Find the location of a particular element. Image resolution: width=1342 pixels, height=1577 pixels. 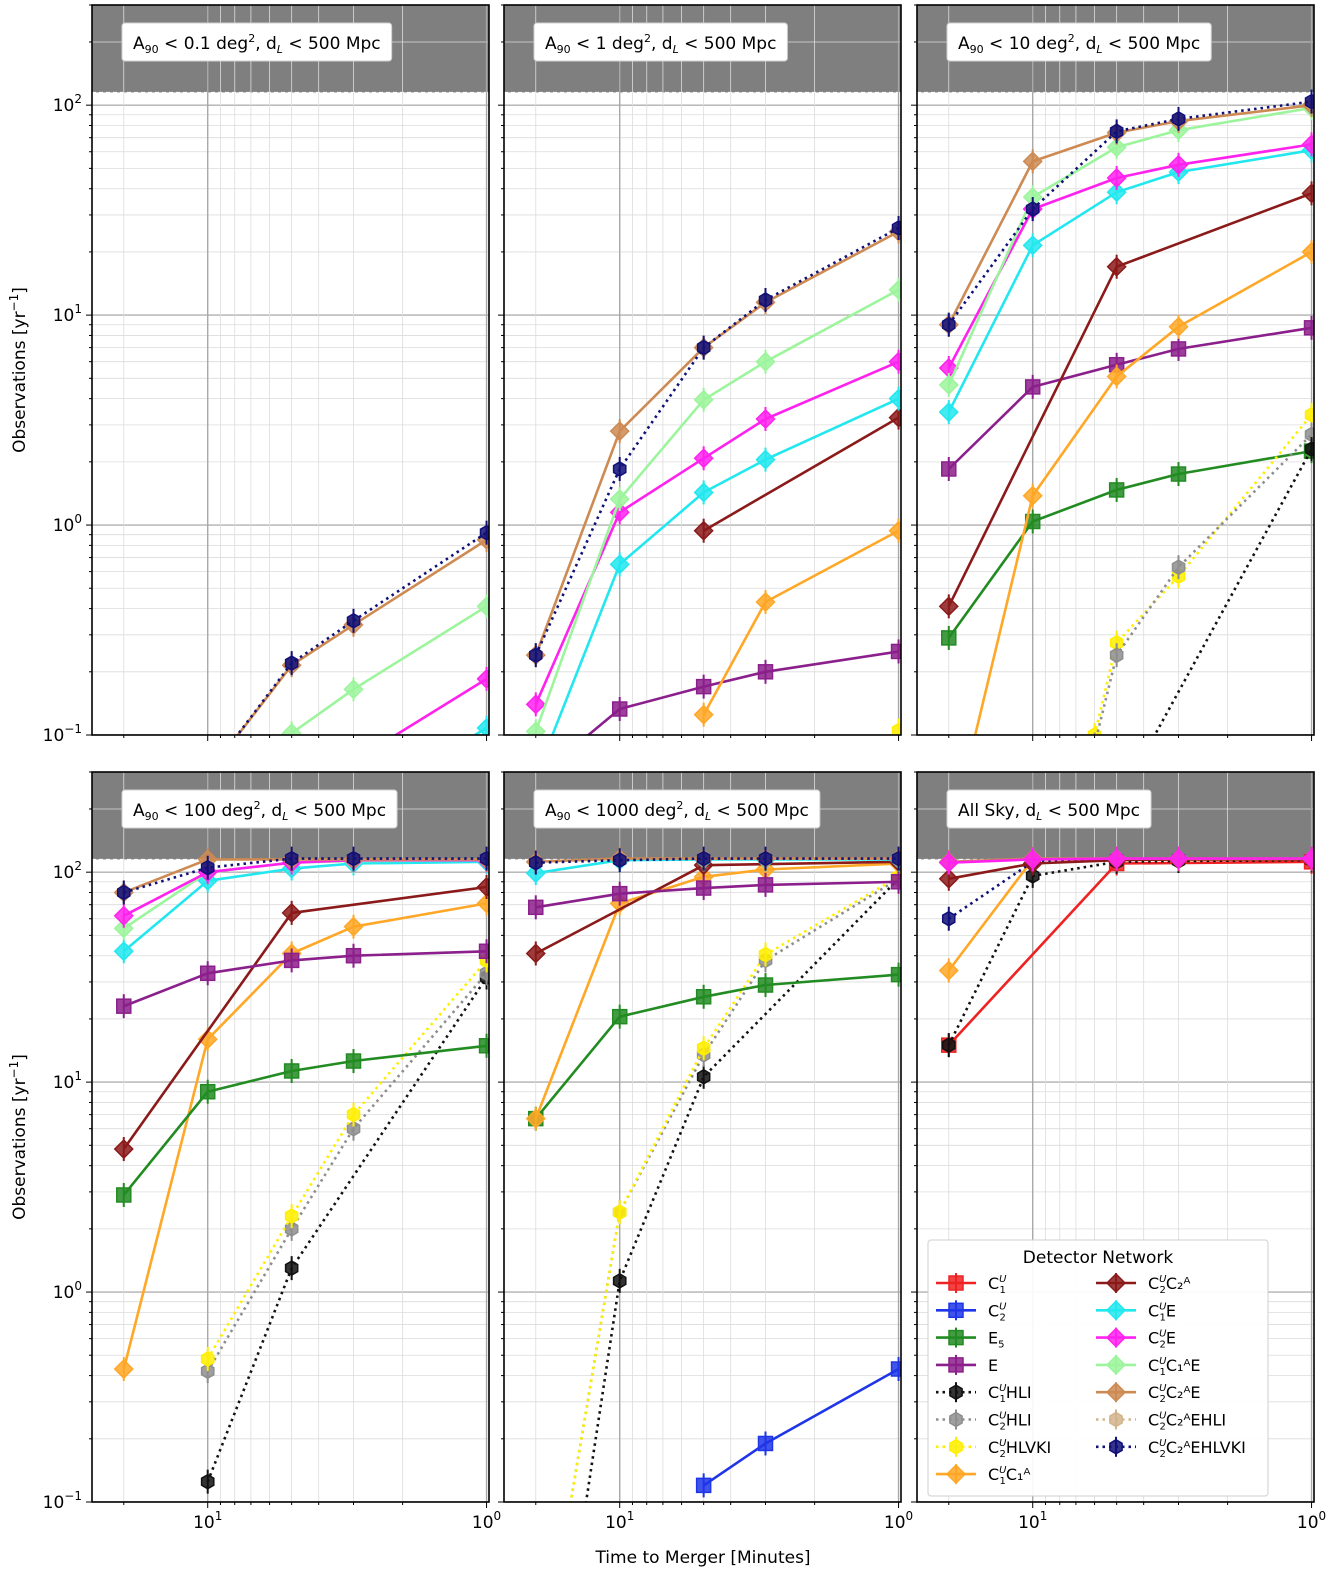

legend-label: CU 2HLVKI is located at coordinates (1019, 1449).